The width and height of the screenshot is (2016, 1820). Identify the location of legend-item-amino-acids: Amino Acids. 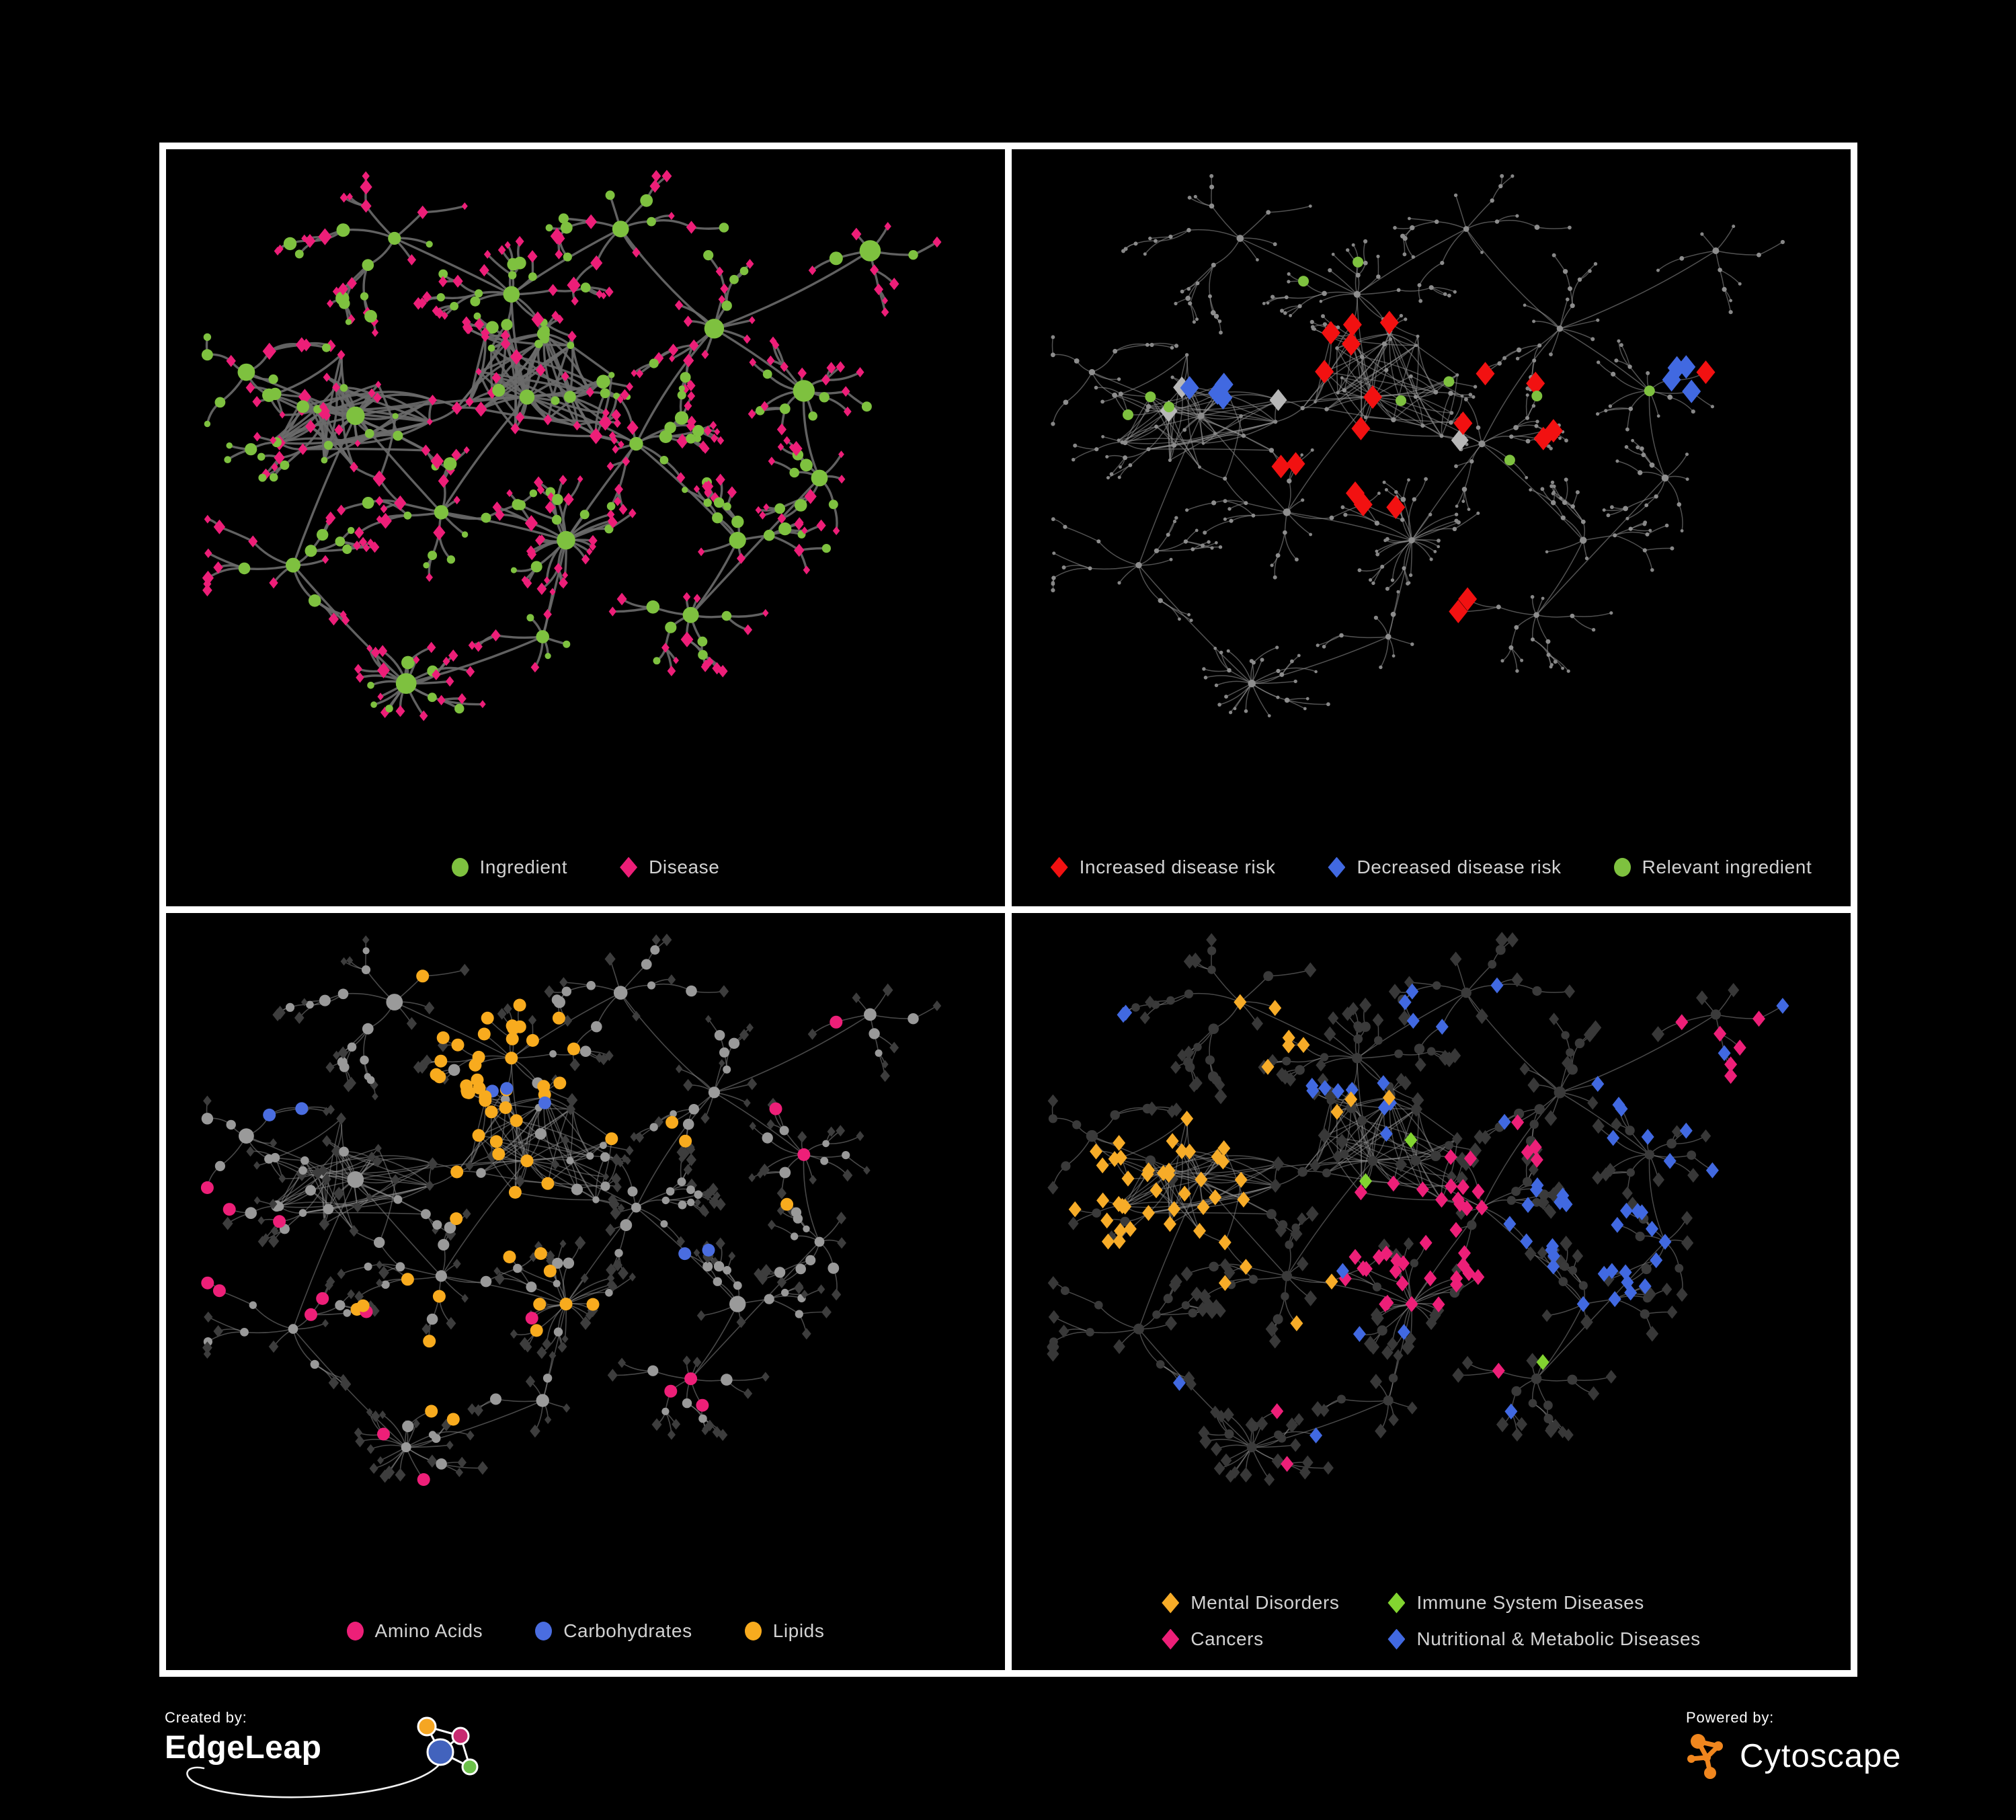
(414, 1631).